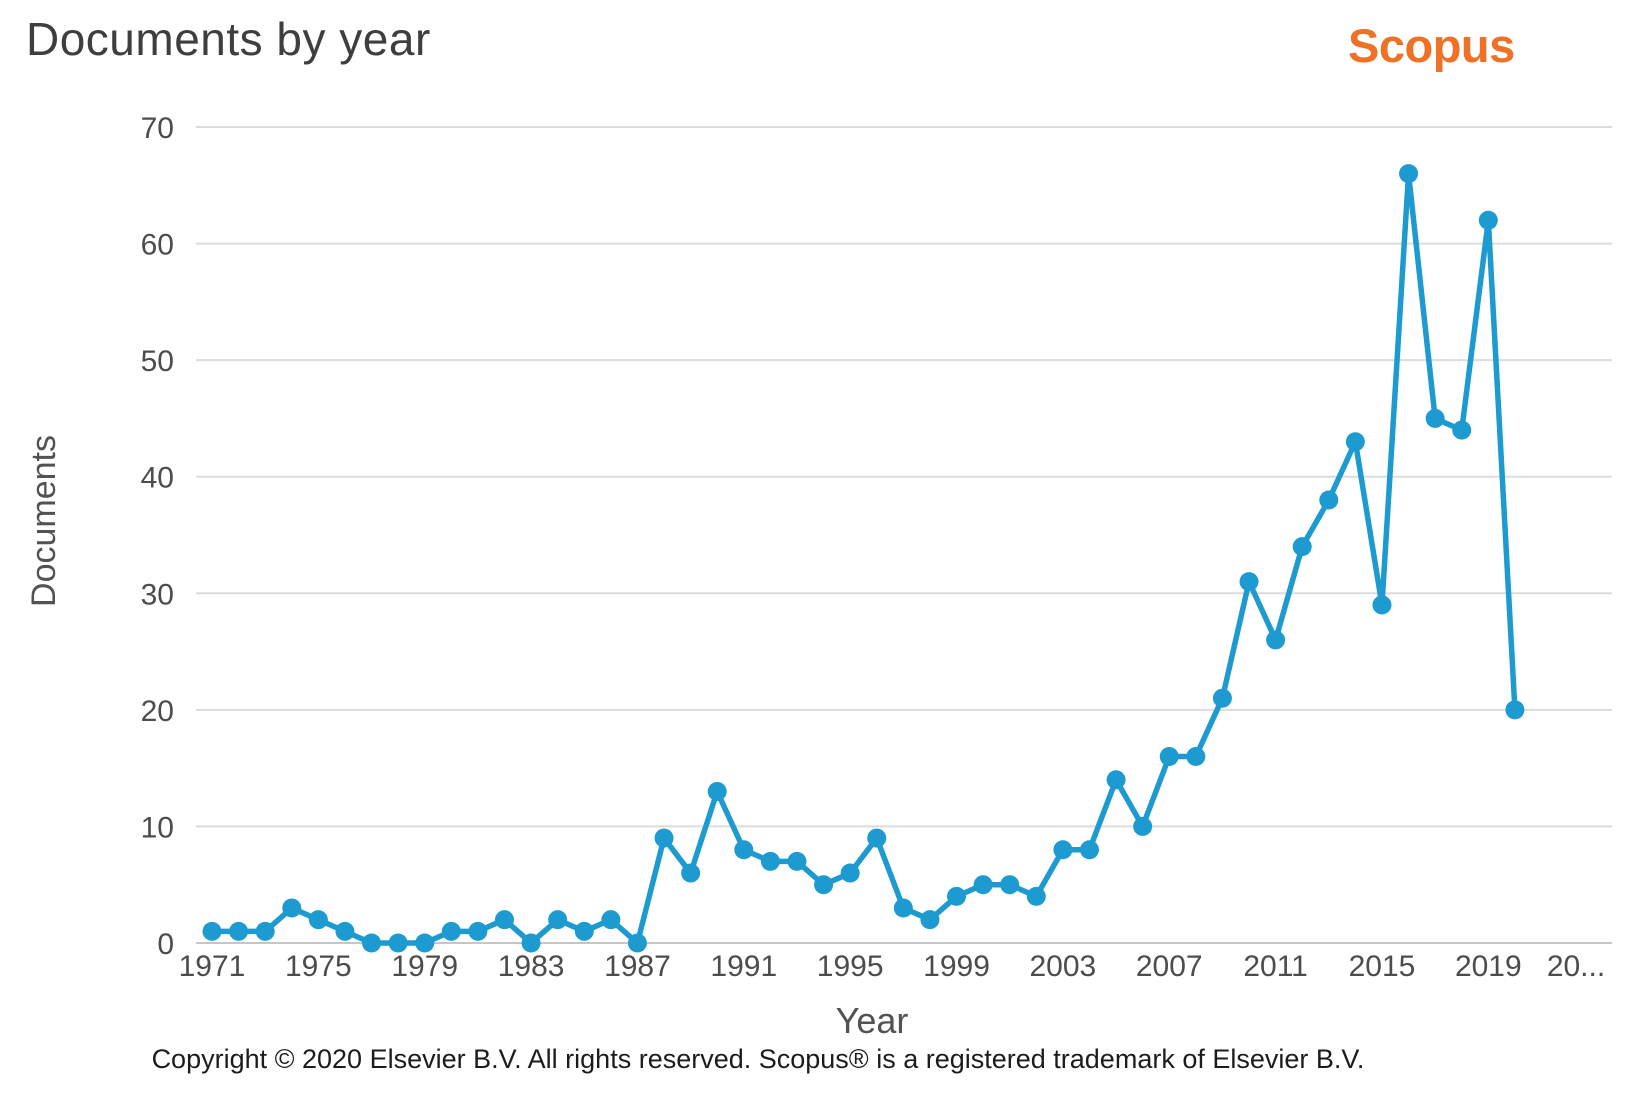  I want to click on x-tick-label: 1995, so click(850, 966).